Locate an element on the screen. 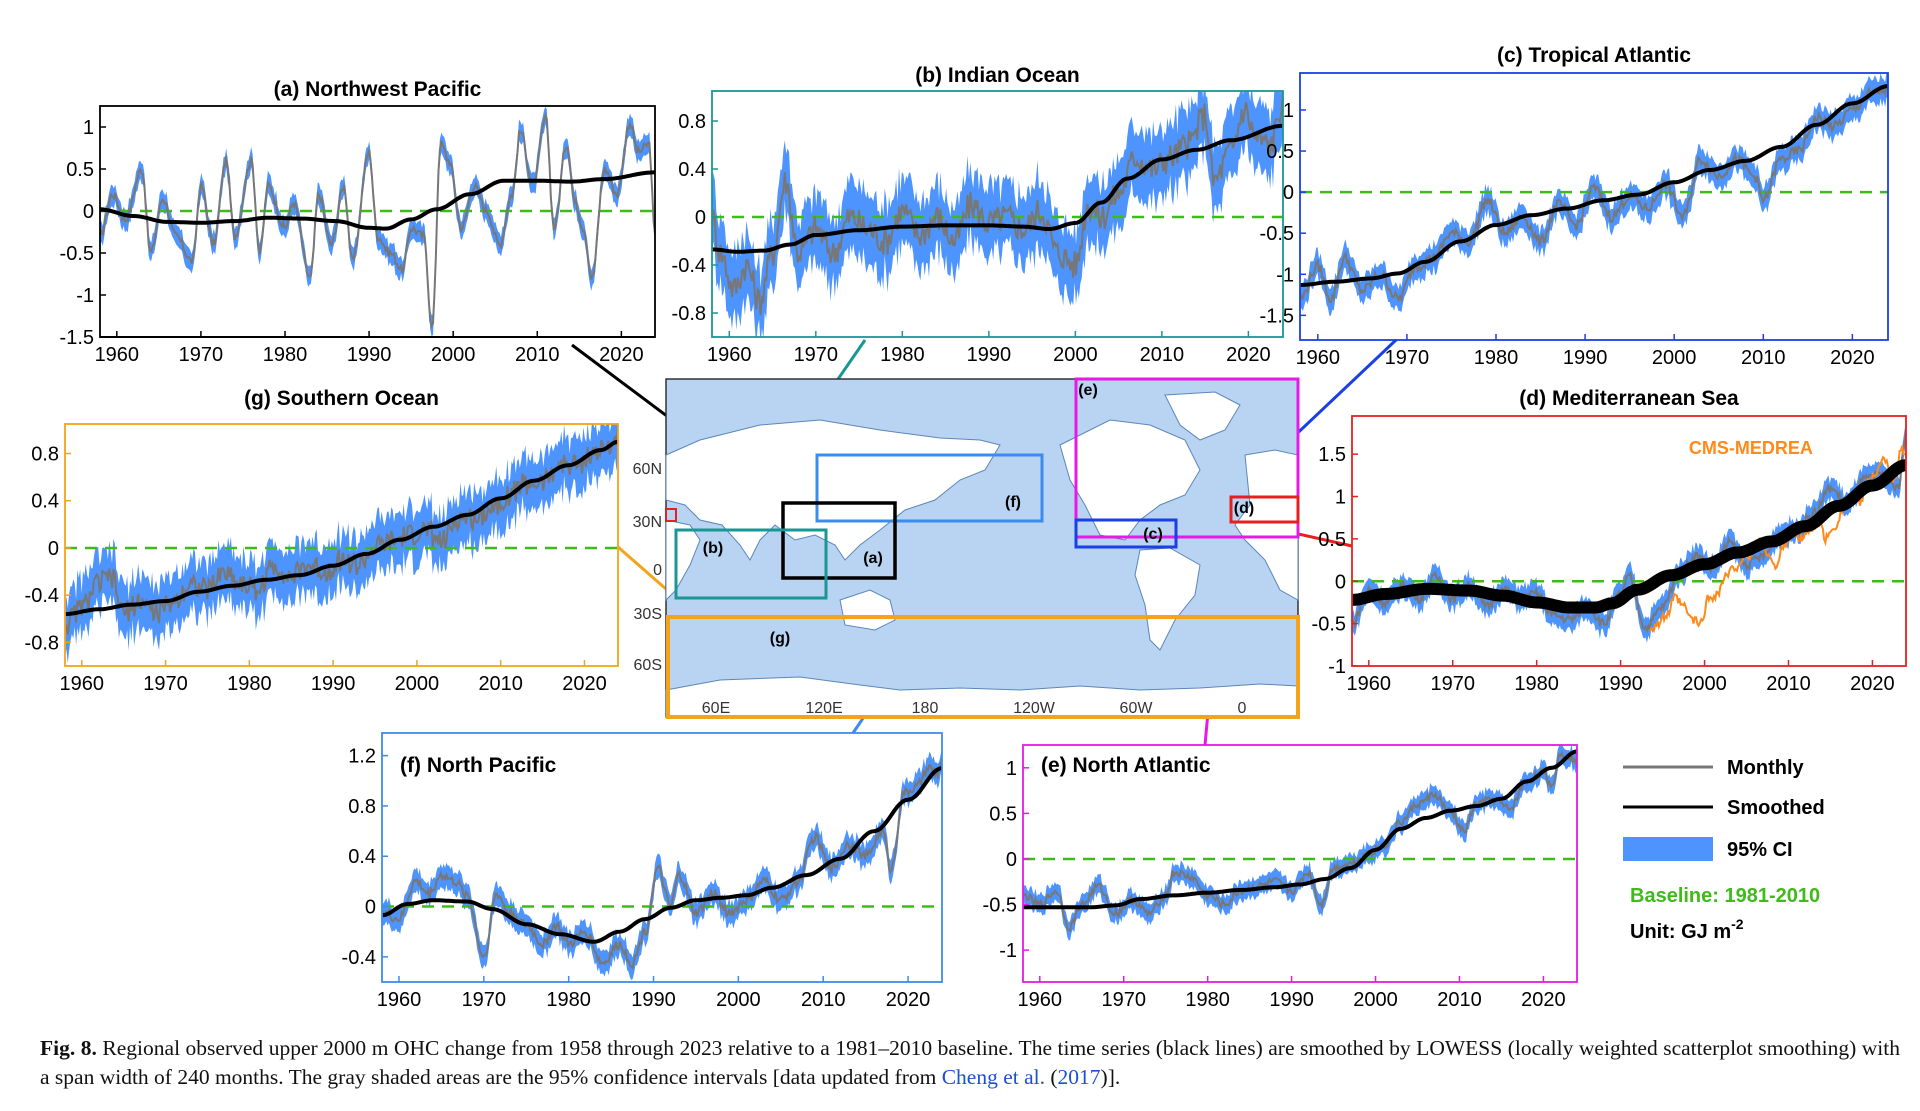 The image size is (1920, 1111). land-greenland is located at coordinates (1202, 416).